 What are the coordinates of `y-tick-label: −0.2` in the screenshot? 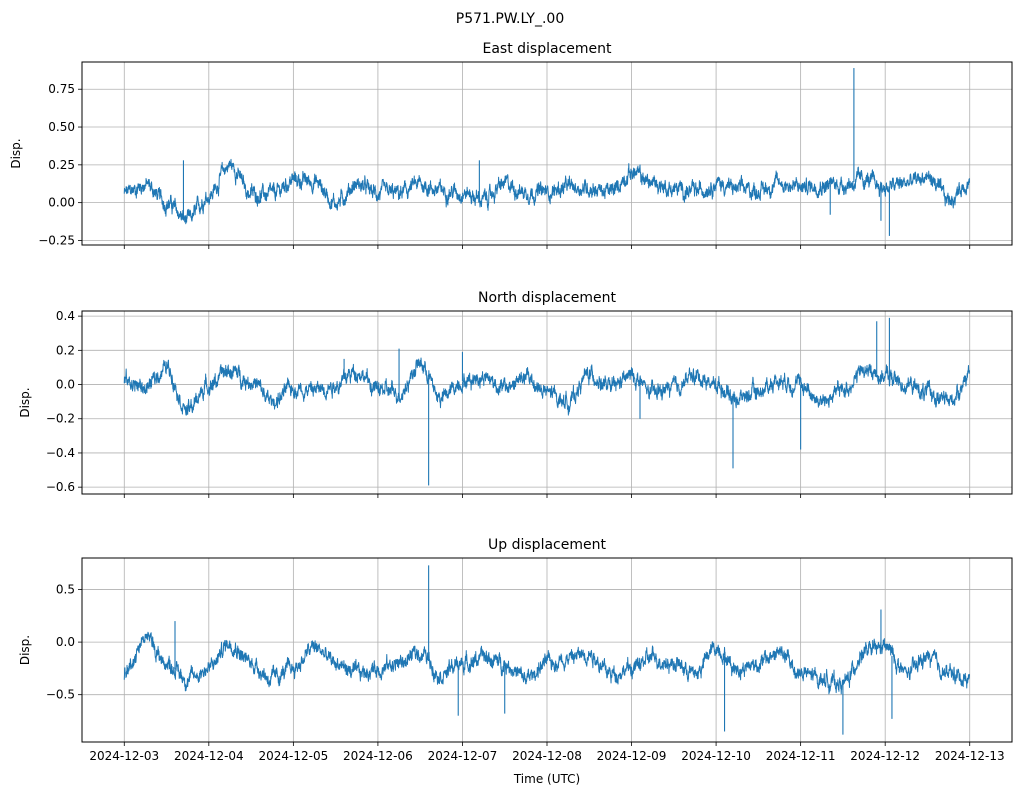 It's located at (60, 419).